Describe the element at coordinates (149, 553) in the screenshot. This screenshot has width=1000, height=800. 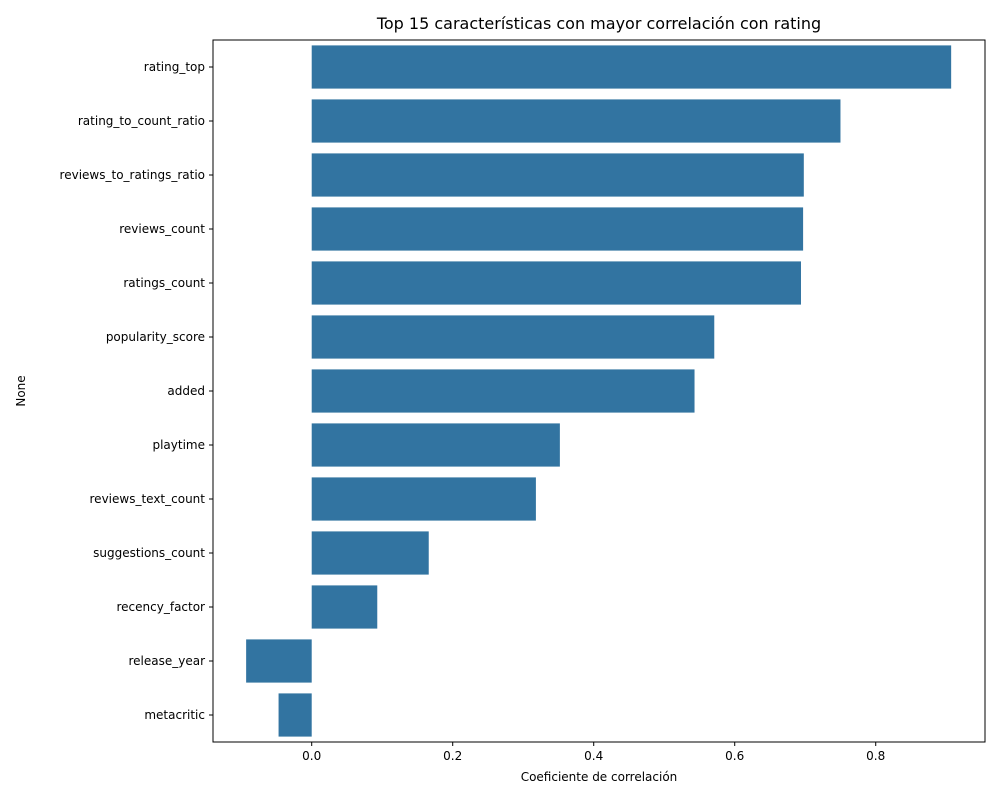
I see `y-tick-label: suggestions_count` at that location.